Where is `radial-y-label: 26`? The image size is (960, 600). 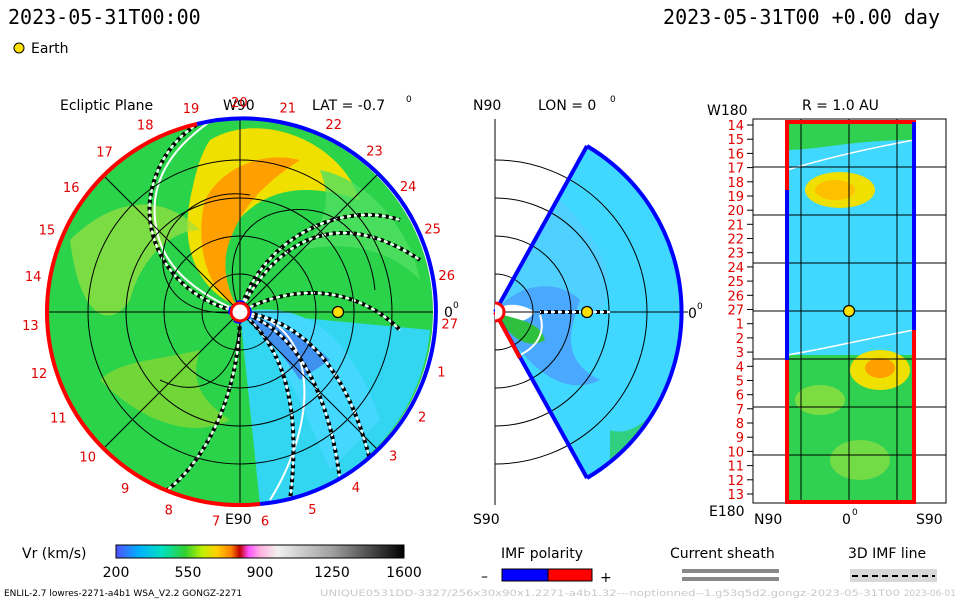 radial-y-label: 26 is located at coordinates (735, 296).